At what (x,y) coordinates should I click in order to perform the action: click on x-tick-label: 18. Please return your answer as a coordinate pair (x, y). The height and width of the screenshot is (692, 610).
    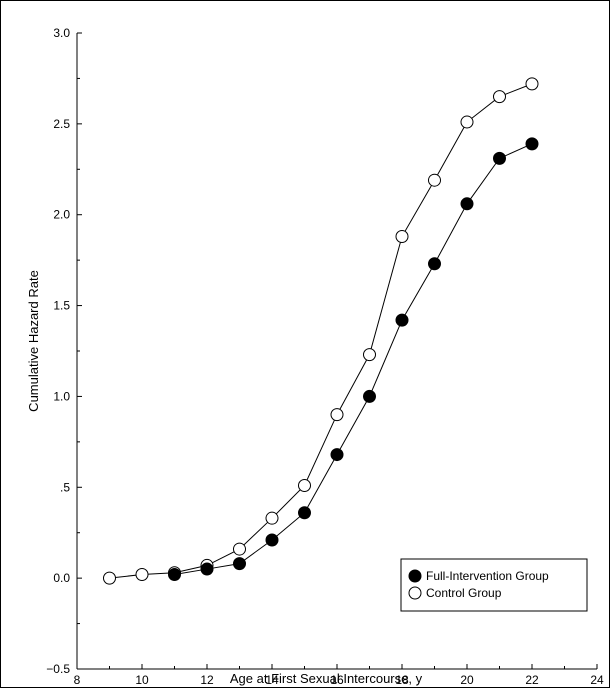
    Looking at the image, I should click on (402, 680).